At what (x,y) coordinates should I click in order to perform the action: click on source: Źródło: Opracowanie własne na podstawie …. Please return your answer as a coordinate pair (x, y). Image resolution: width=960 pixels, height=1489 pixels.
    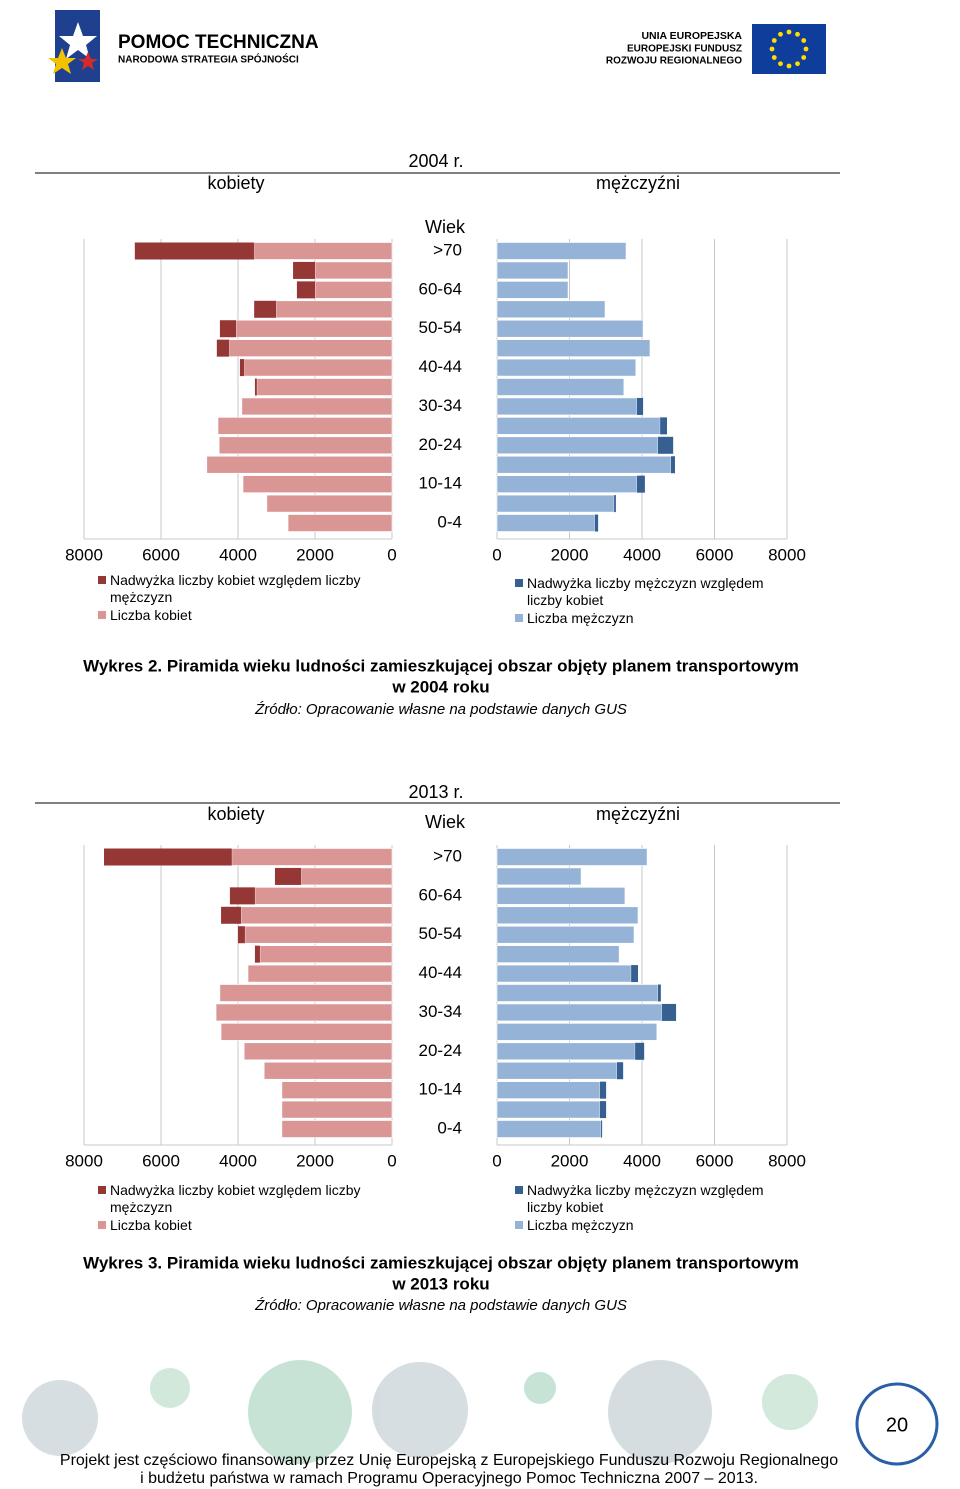
    Looking at the image, I should click on (440, 709).